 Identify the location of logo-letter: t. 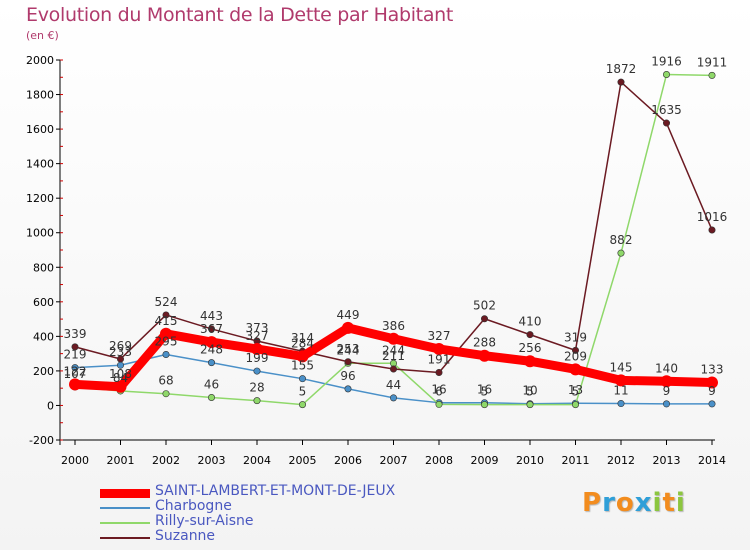
(669, 503).